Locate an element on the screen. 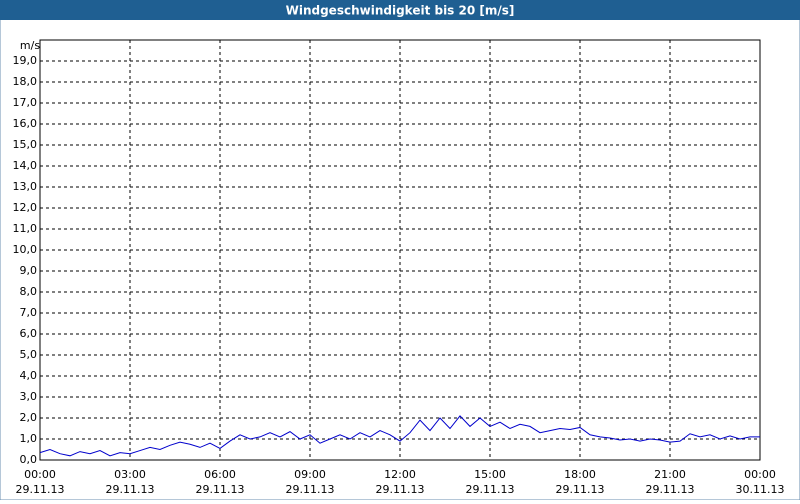 This screenshot has height=504, width=800. y-tick-label: 8,0 is located at coordinates (29, 291).